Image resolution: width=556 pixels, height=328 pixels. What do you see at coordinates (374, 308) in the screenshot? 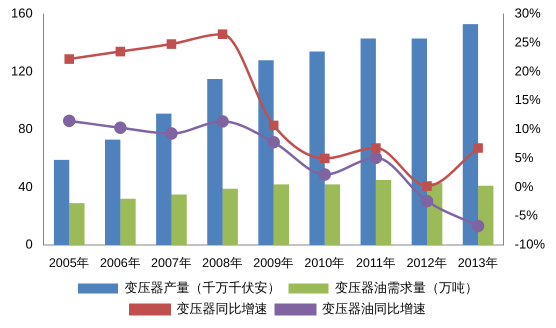
I see `legend-label: 变压器油同比增速` at bounding box center [374, 308].